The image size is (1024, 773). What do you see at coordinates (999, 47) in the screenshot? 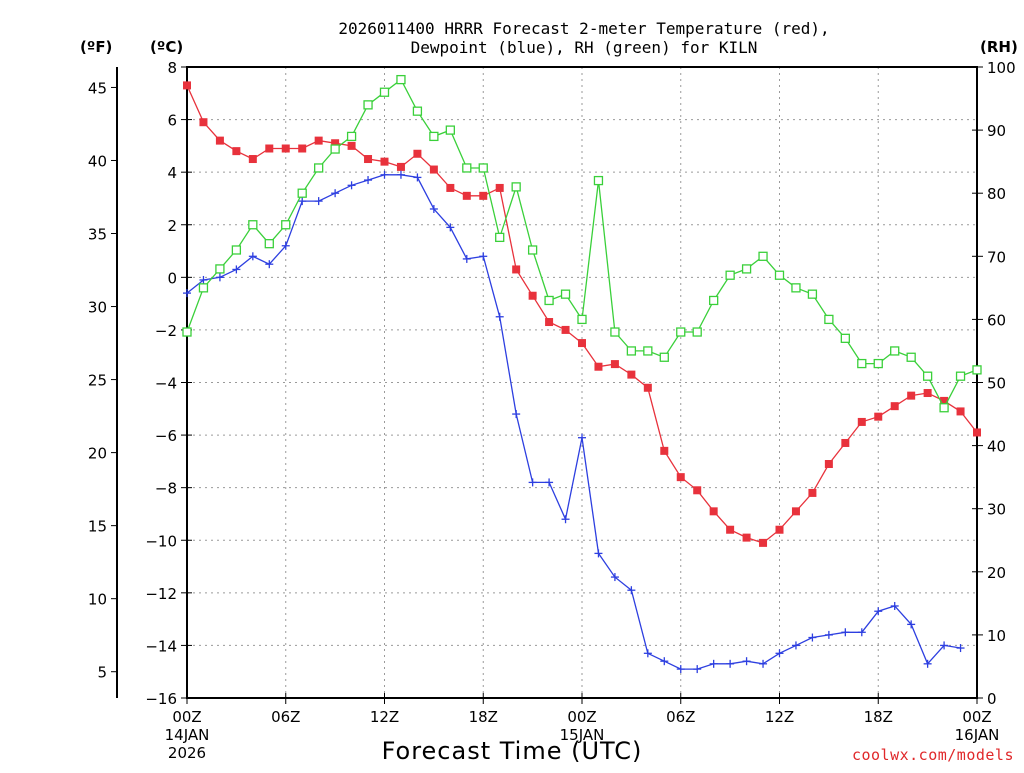
I see `rh-unit-label: (RH)` at bounding box center [999, 47].